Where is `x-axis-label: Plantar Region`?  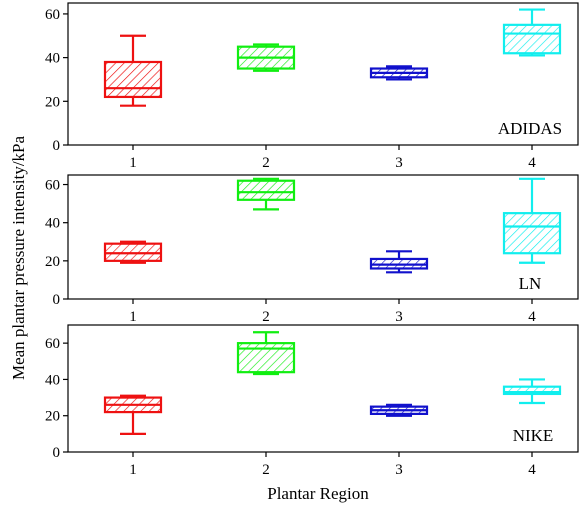 x-axis-label: Plantar Region is located at coordinates (318, 493).